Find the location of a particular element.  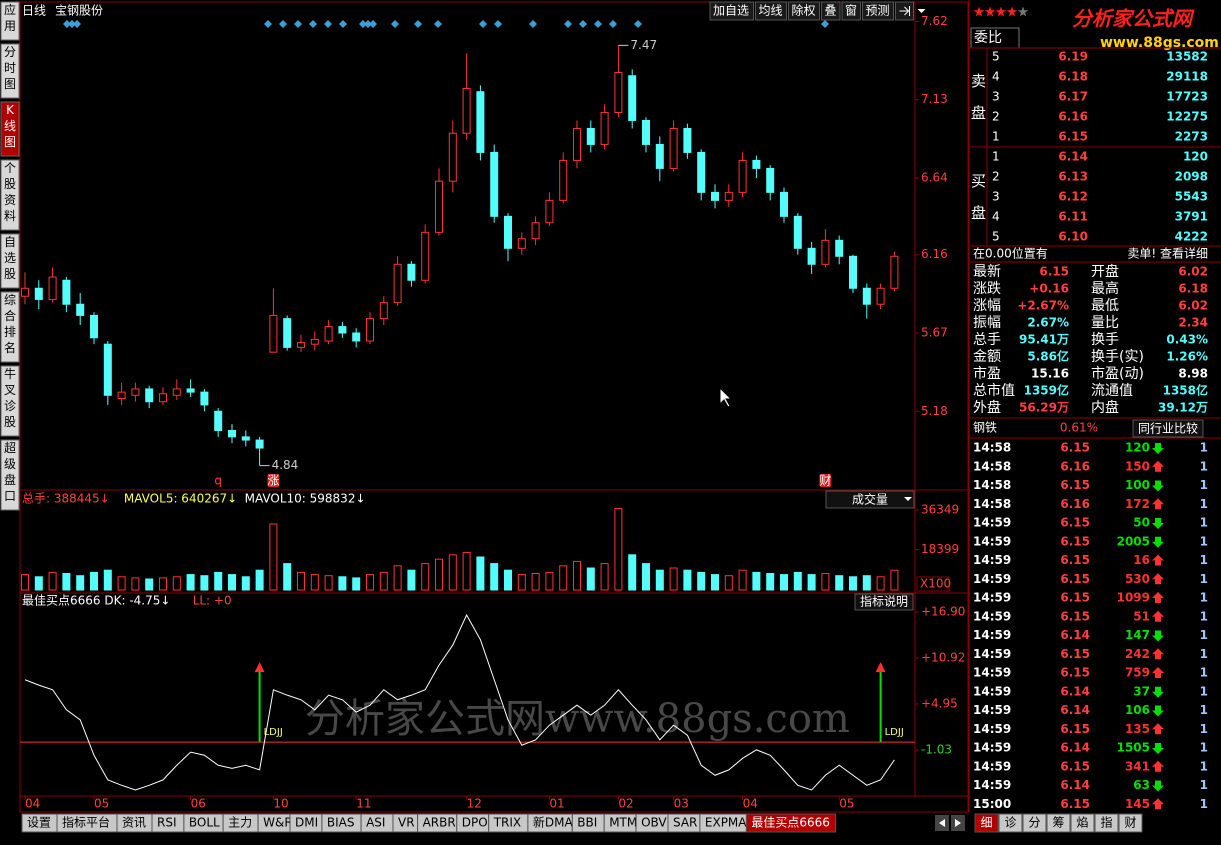

volume-button is located at coordinates (870, 499).